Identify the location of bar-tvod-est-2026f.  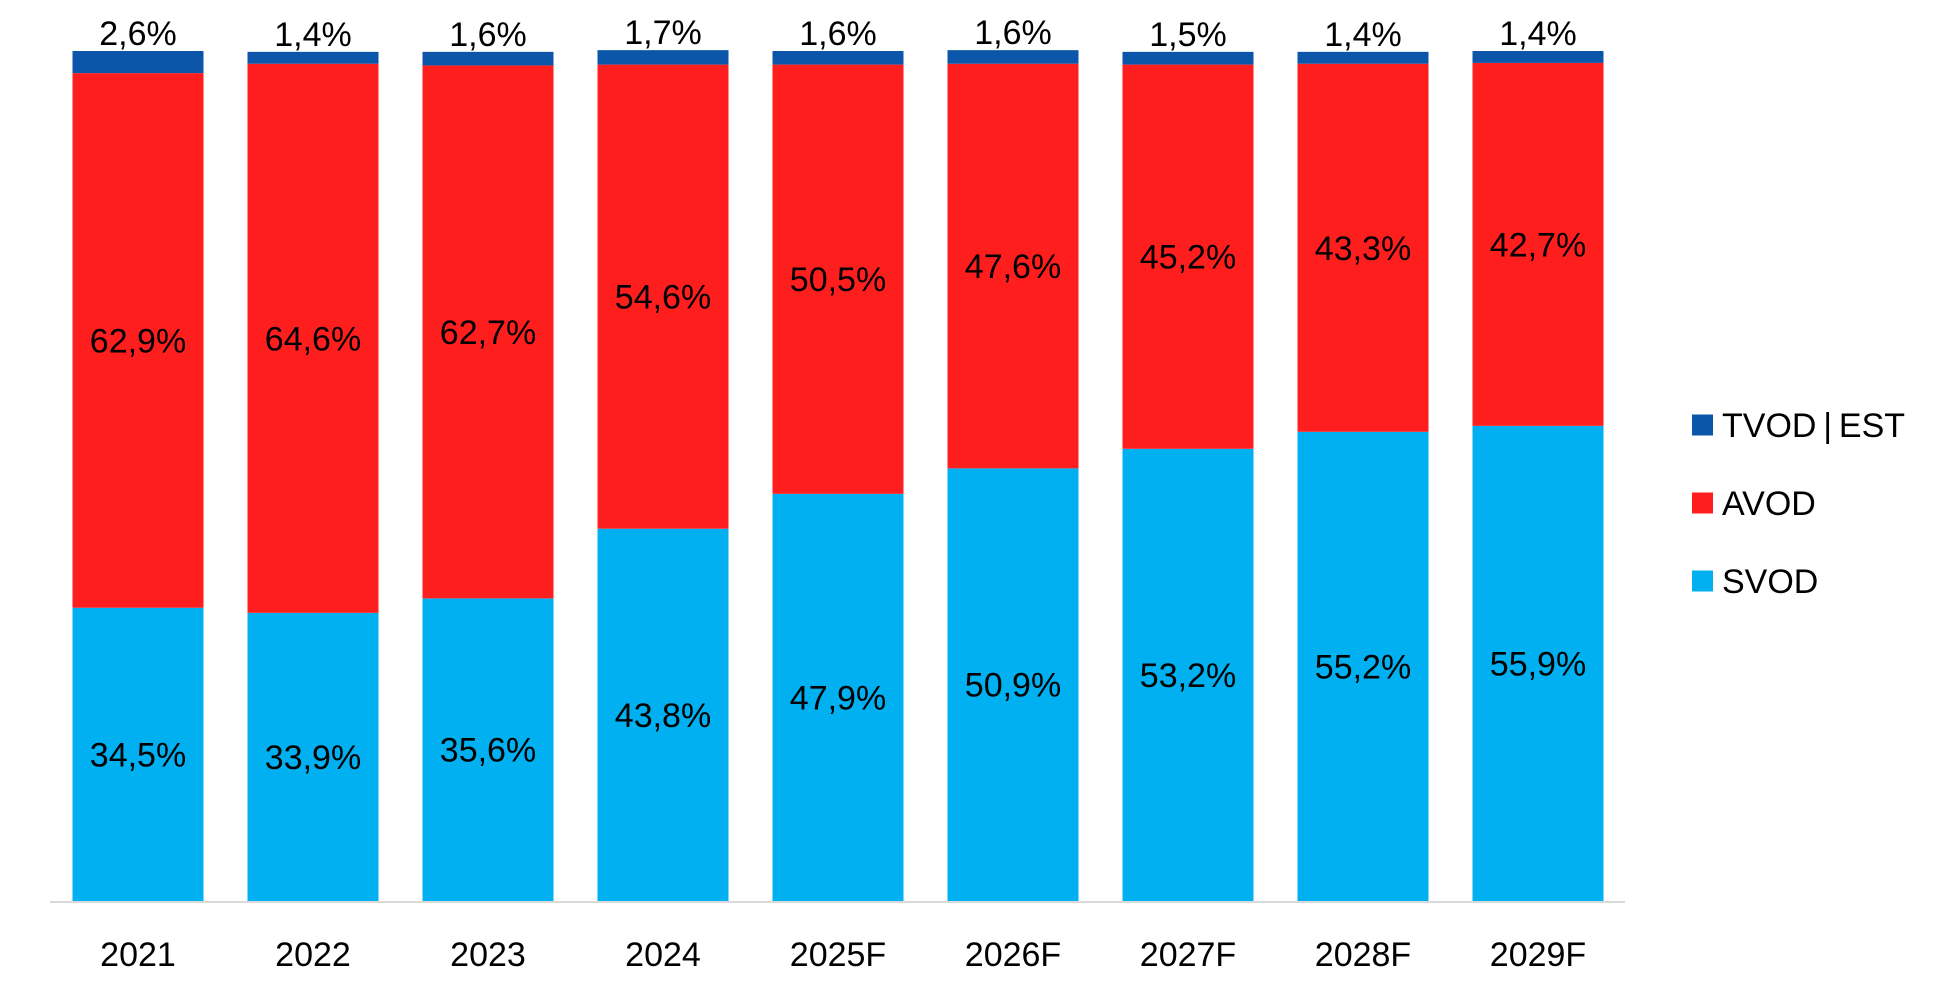
(1013, 57).